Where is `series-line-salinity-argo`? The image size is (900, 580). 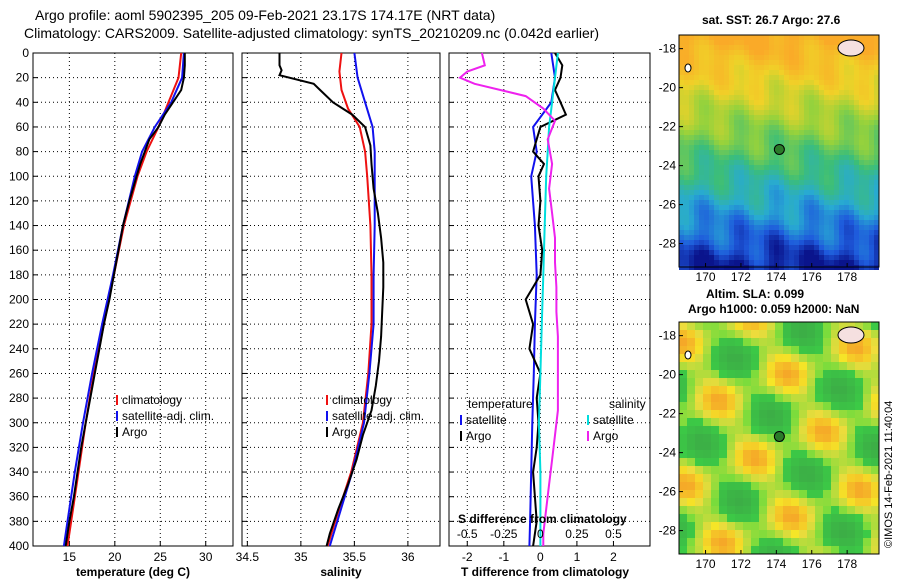 series-line-salinity-argo is located at coordinates (508, 299).